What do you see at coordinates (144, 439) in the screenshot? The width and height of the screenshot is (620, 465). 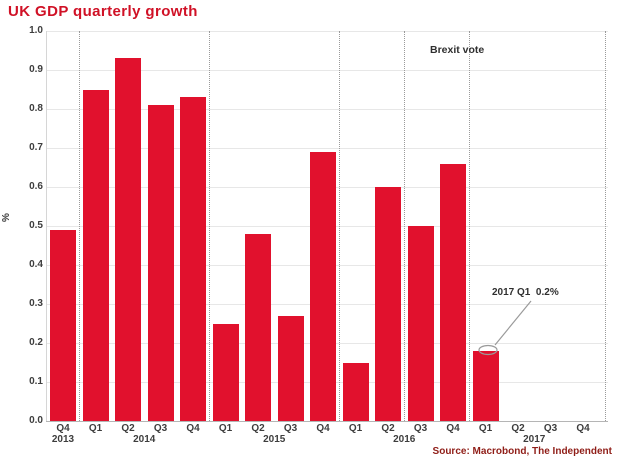 I see `x-axis-year-label: 2014` at bounding box center [144, 439].